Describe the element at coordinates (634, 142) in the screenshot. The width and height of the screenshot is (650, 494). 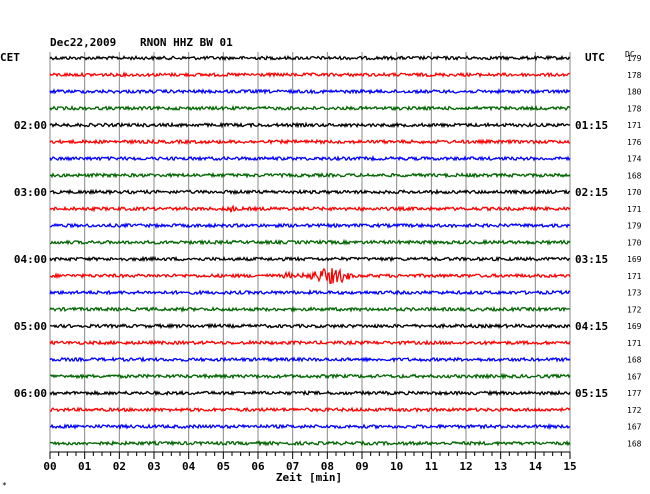
I see `dc-offset-label: 176` at that location.